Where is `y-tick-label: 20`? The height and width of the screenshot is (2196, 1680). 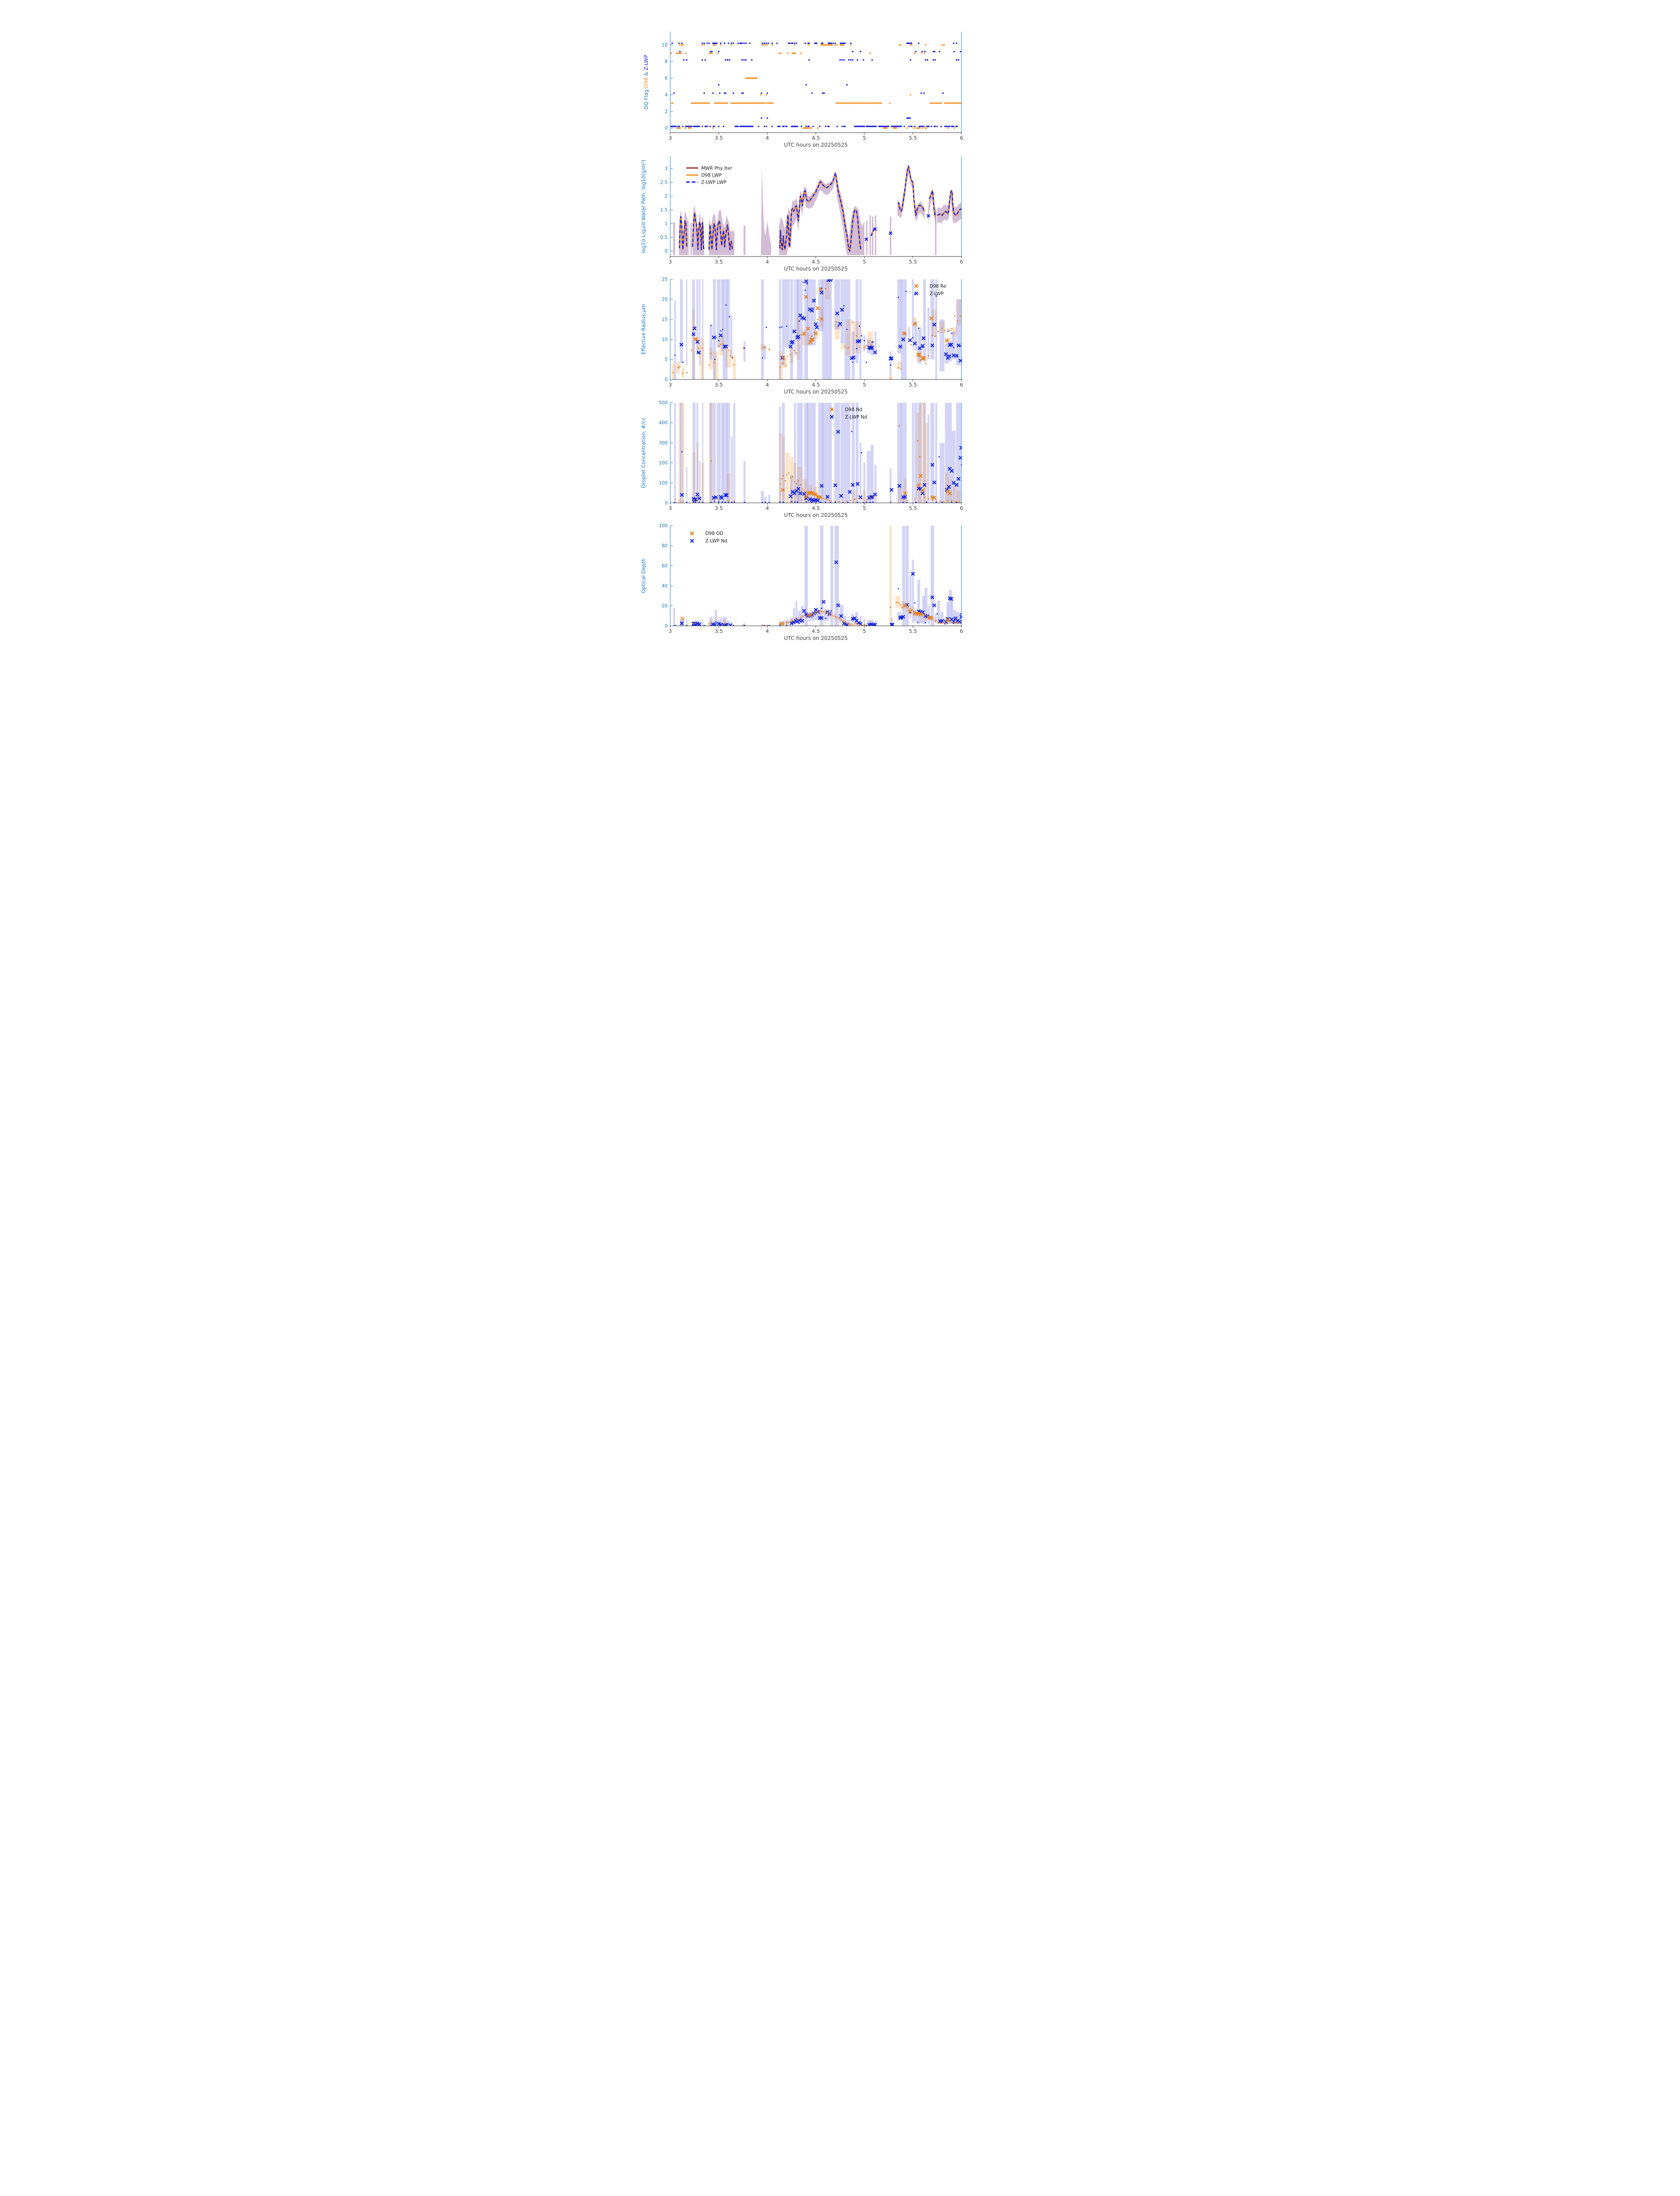 y-tick-label: 20 is located at coordinates (664, 299).